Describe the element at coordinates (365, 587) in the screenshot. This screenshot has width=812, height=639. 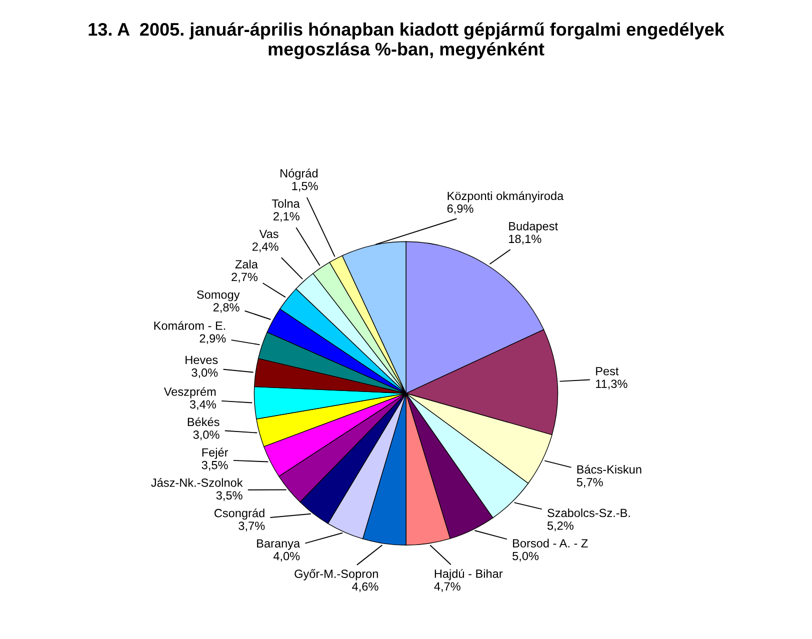
I see `data-label: 4,6%` at that location.